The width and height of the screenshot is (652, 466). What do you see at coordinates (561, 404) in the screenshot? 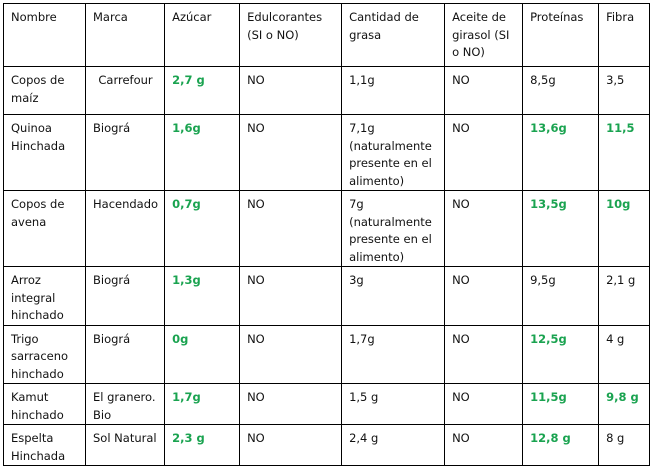
I see `cell: 11,5g` at bounding box center [561, 404].